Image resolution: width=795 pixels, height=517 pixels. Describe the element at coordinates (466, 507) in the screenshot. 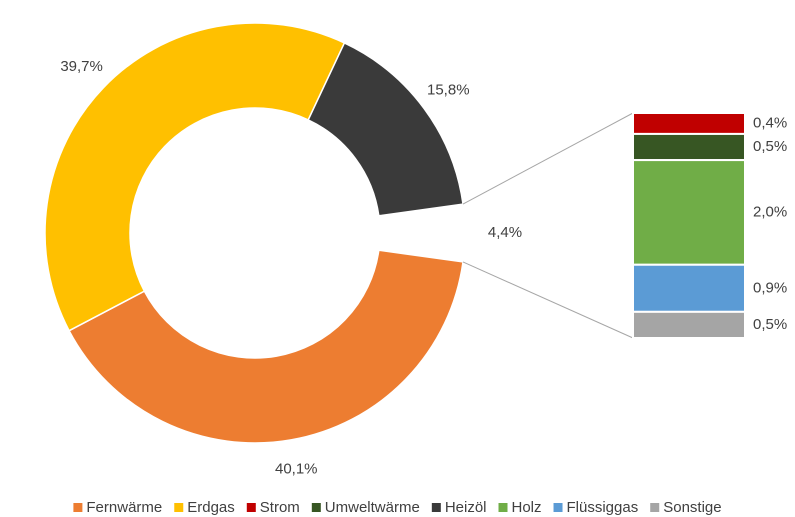

I see `legend-label: Heizöl` at that location.